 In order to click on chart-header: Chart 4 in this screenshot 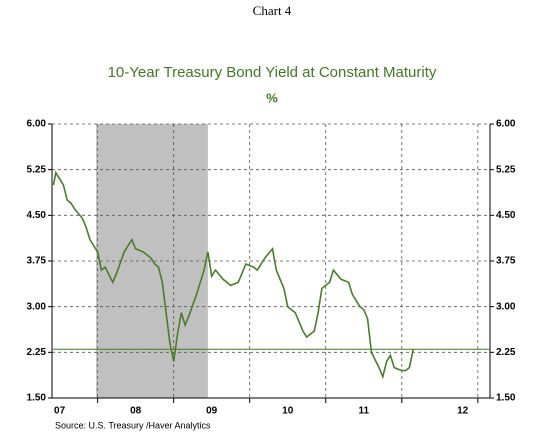, I will do `click(272, 10)`.